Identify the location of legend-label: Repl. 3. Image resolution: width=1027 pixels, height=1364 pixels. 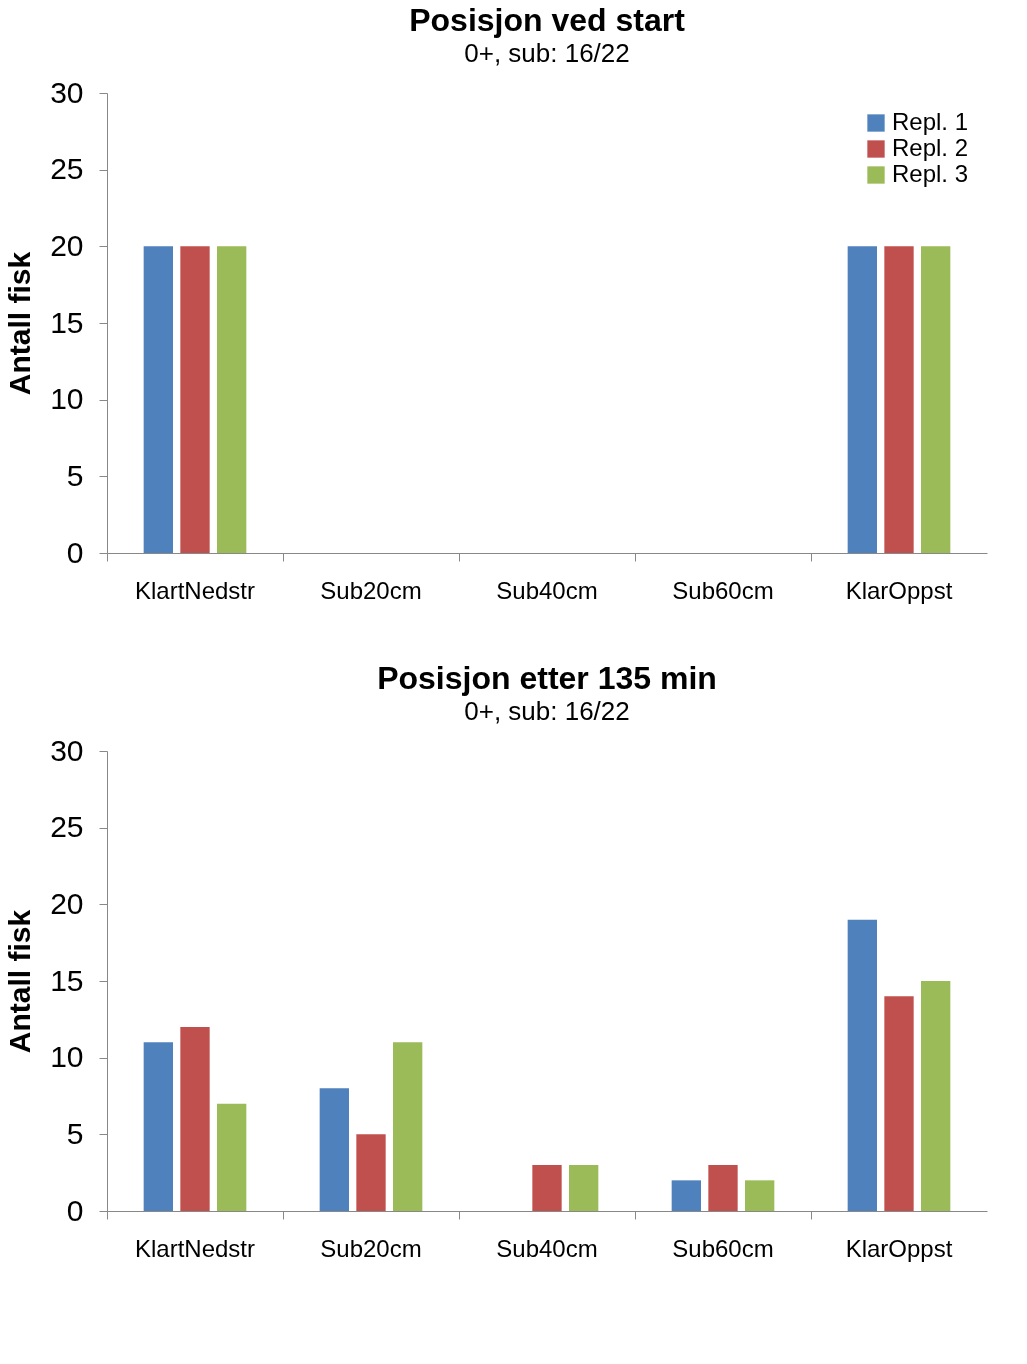
(930, 173).